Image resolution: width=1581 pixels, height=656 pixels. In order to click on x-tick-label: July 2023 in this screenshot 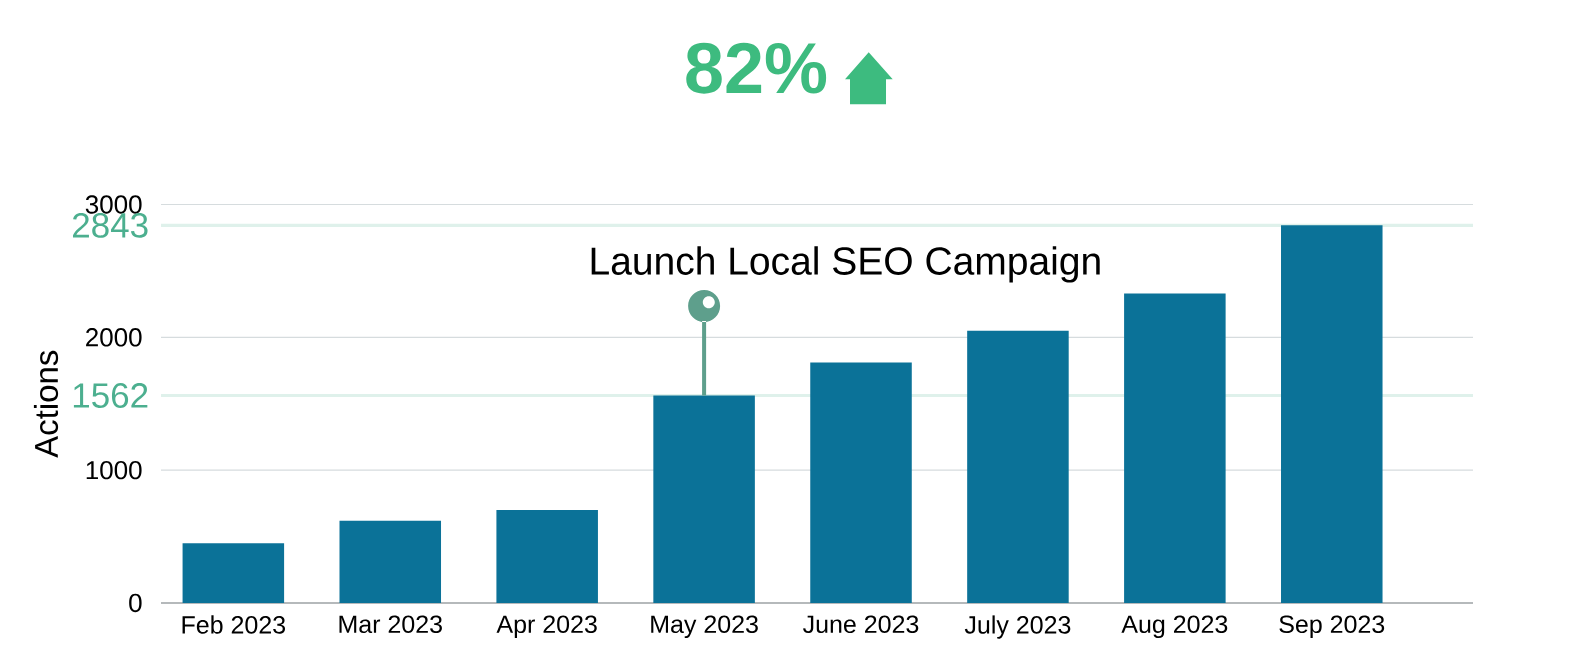, I will do `click(1017, 627)`.